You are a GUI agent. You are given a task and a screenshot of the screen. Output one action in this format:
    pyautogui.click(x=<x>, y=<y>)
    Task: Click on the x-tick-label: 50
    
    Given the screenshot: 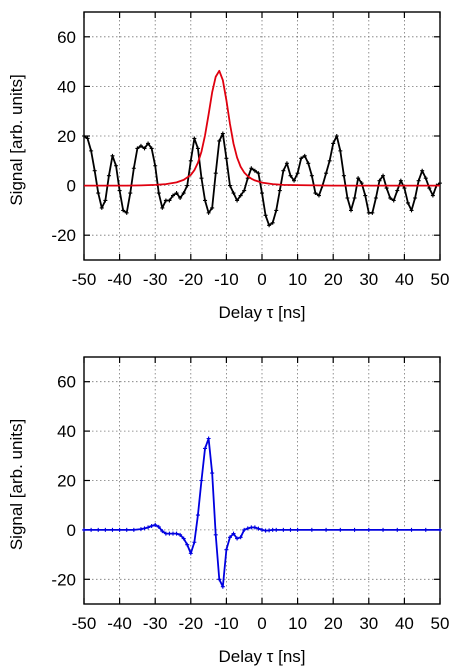 What is the action you would take?
    pyautogui.click(x=440, y=279)
    